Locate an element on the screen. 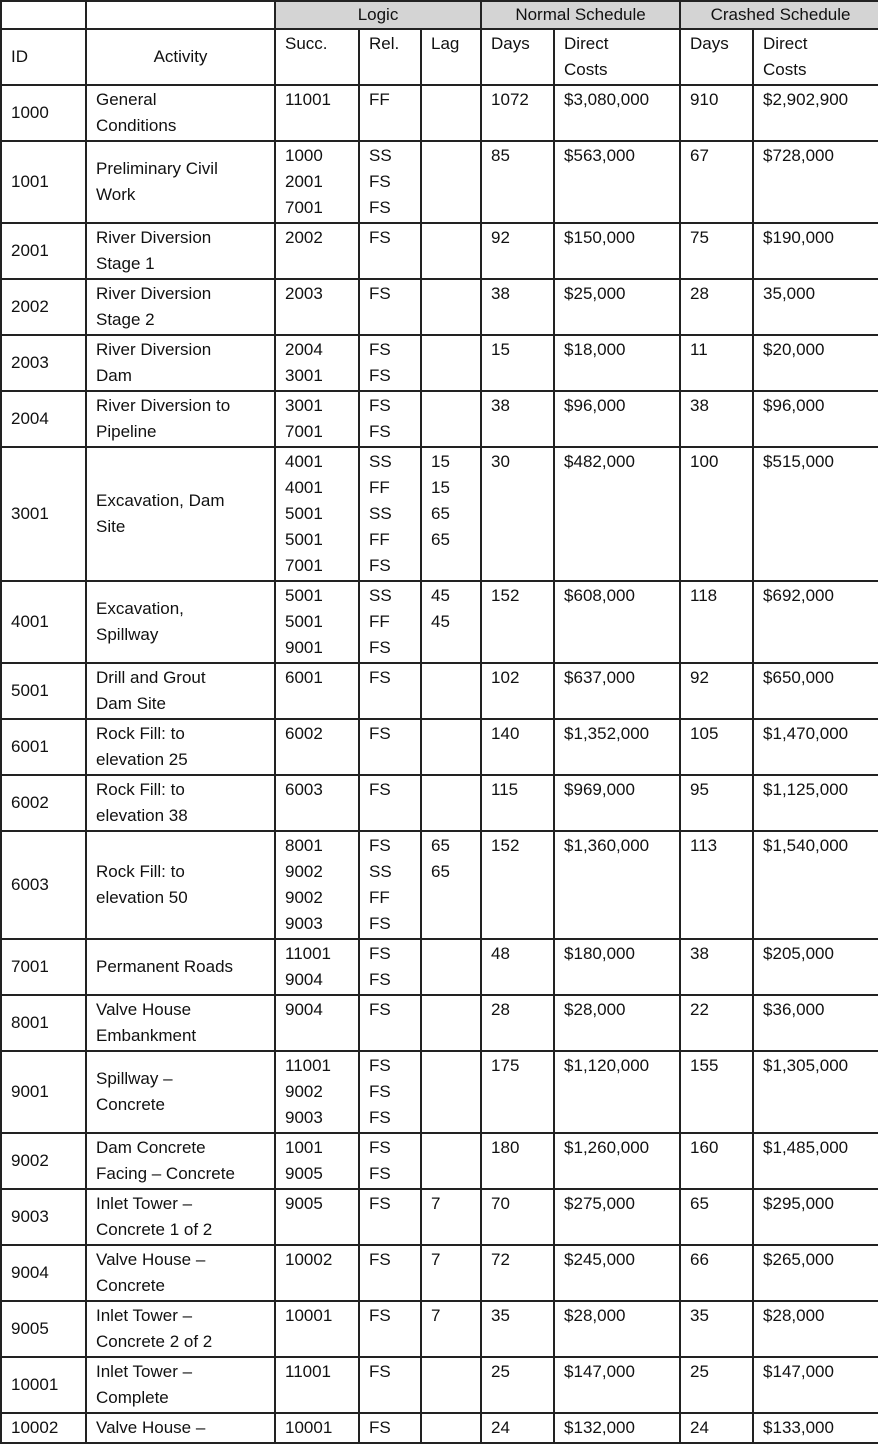  crashed-days: 160 is located at coordinates (717, 1161).